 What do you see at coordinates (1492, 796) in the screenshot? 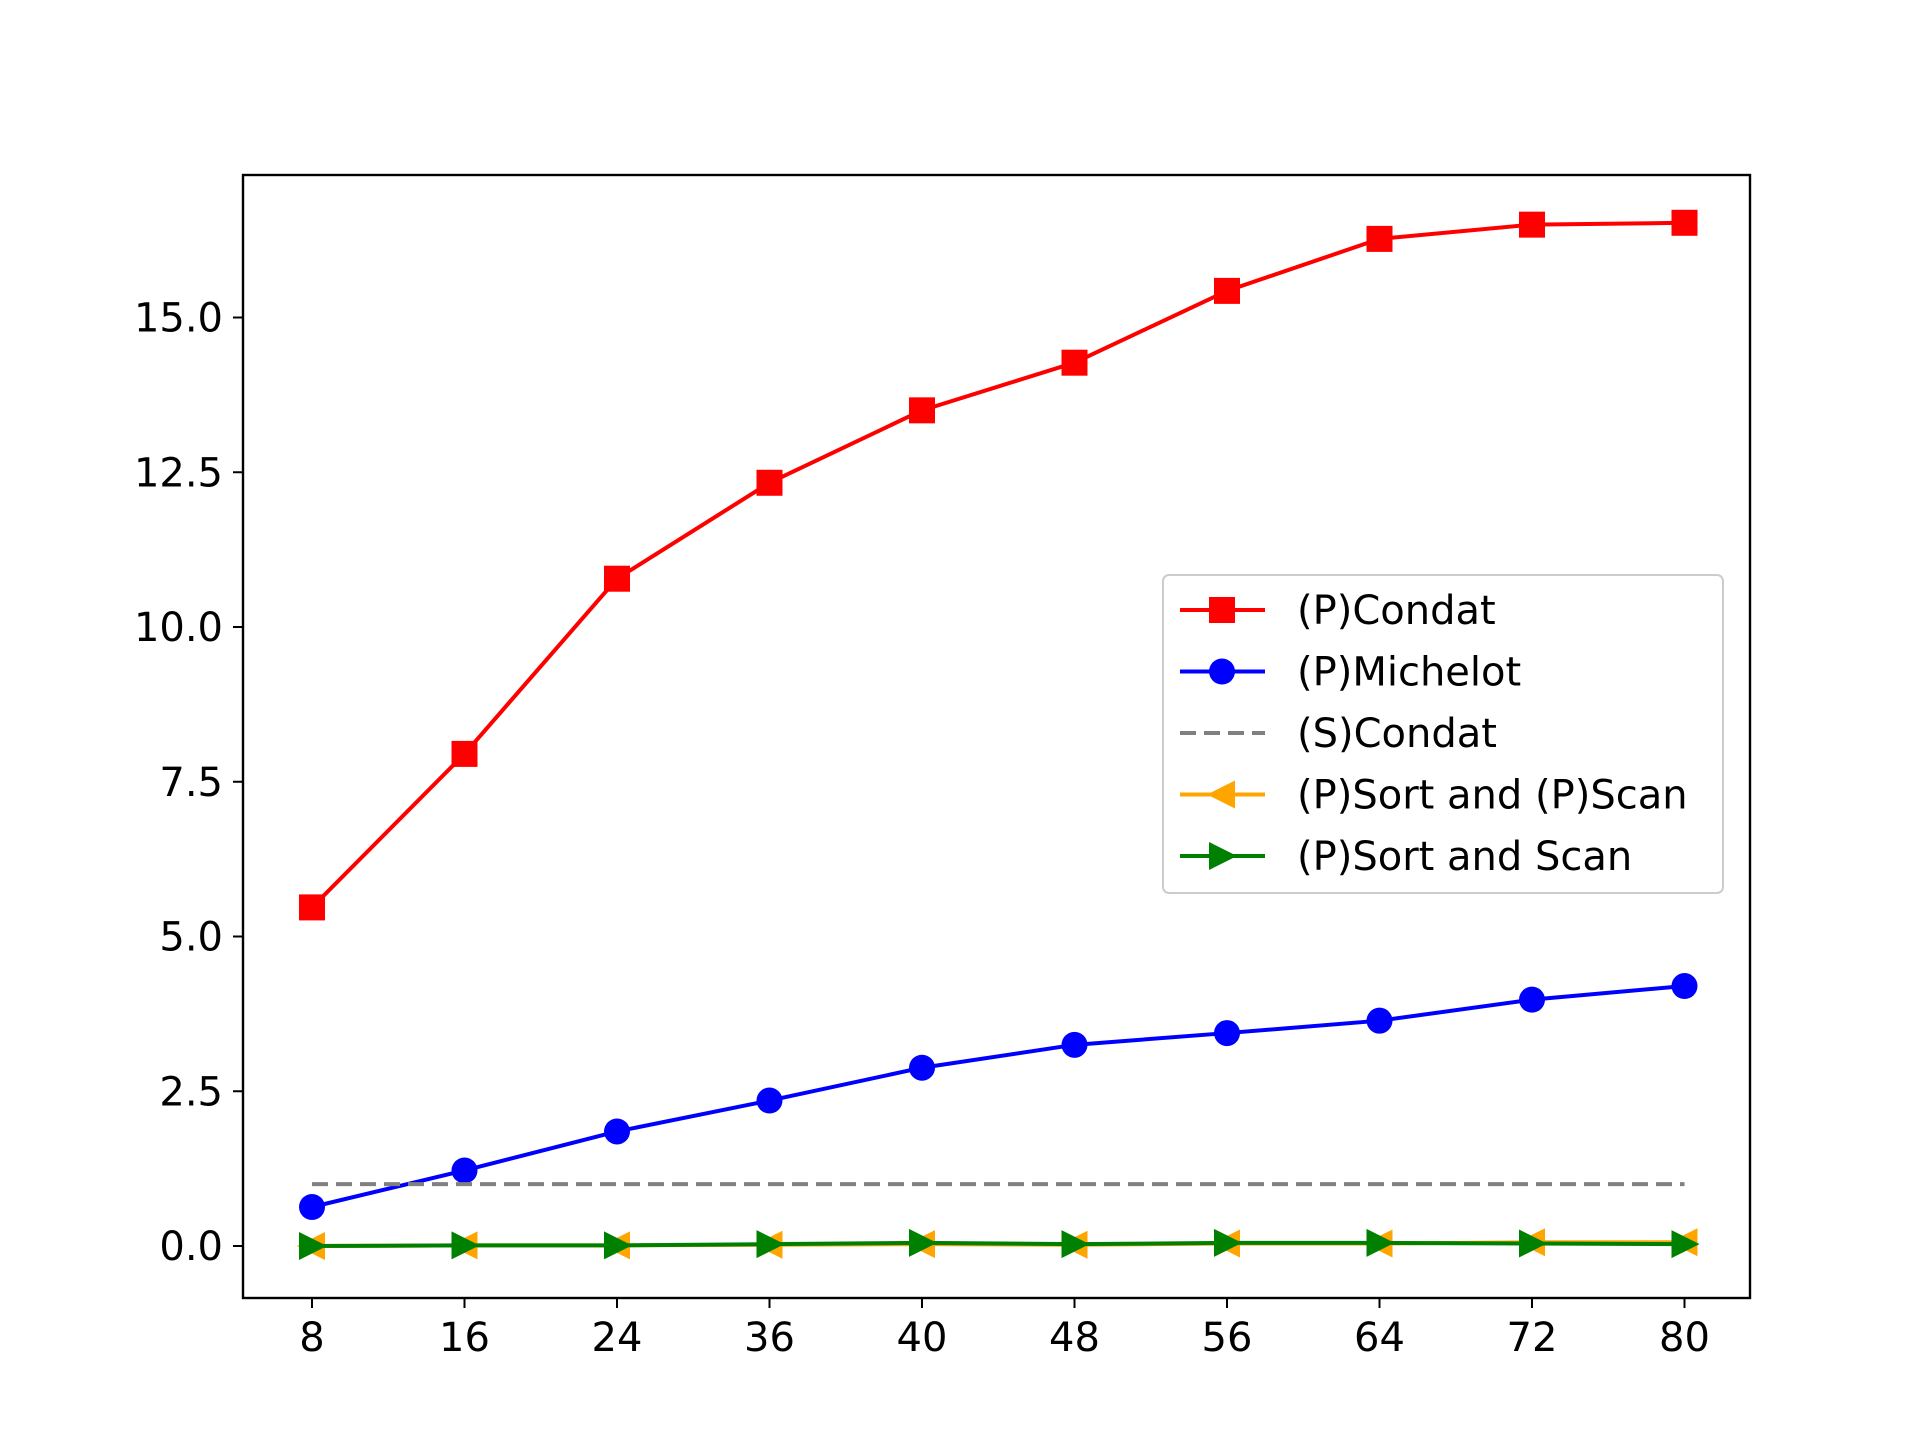
I see `legend-label: (P)Sort and (P)Scan` at bounding box center [1492, 796].